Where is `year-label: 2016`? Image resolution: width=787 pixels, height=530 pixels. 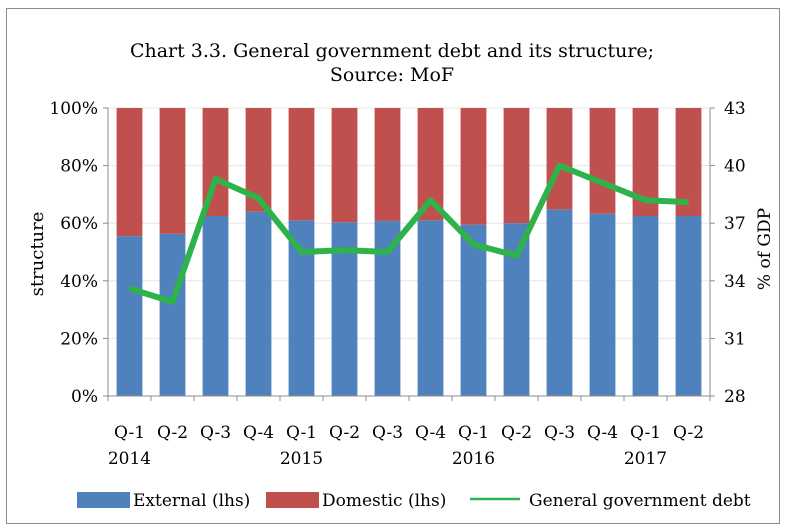 year-label: 2016 is located at coordinates (473, 459).